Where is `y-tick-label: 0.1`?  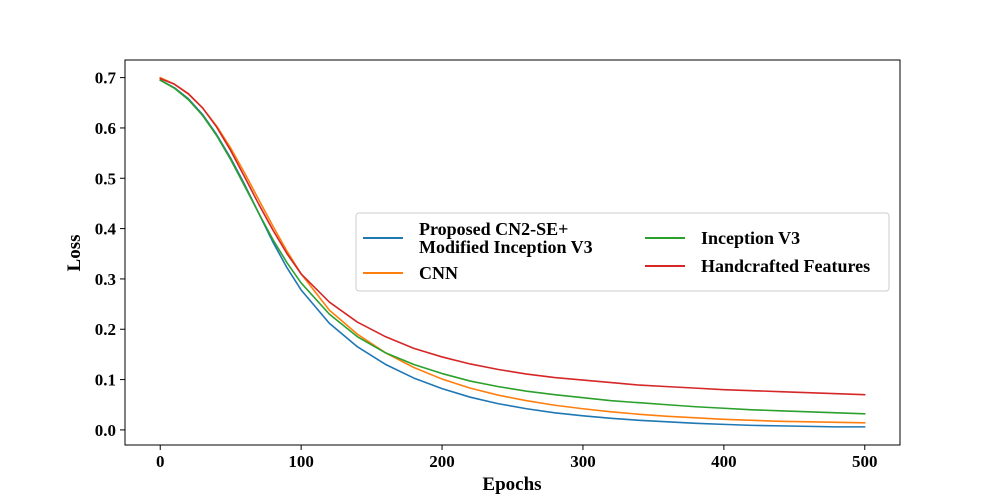
y-tick-label: 0.1 is located at coordinates (105, 380).